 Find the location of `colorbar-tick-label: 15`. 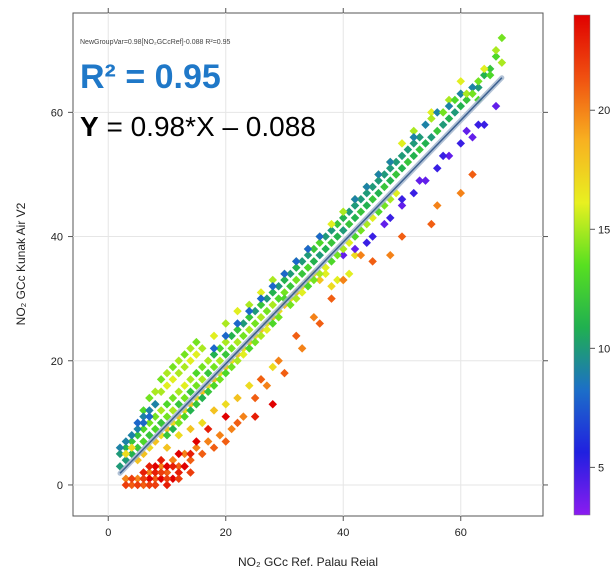

colorbar-tick-label: 15 is located at coordinates (604, 230).